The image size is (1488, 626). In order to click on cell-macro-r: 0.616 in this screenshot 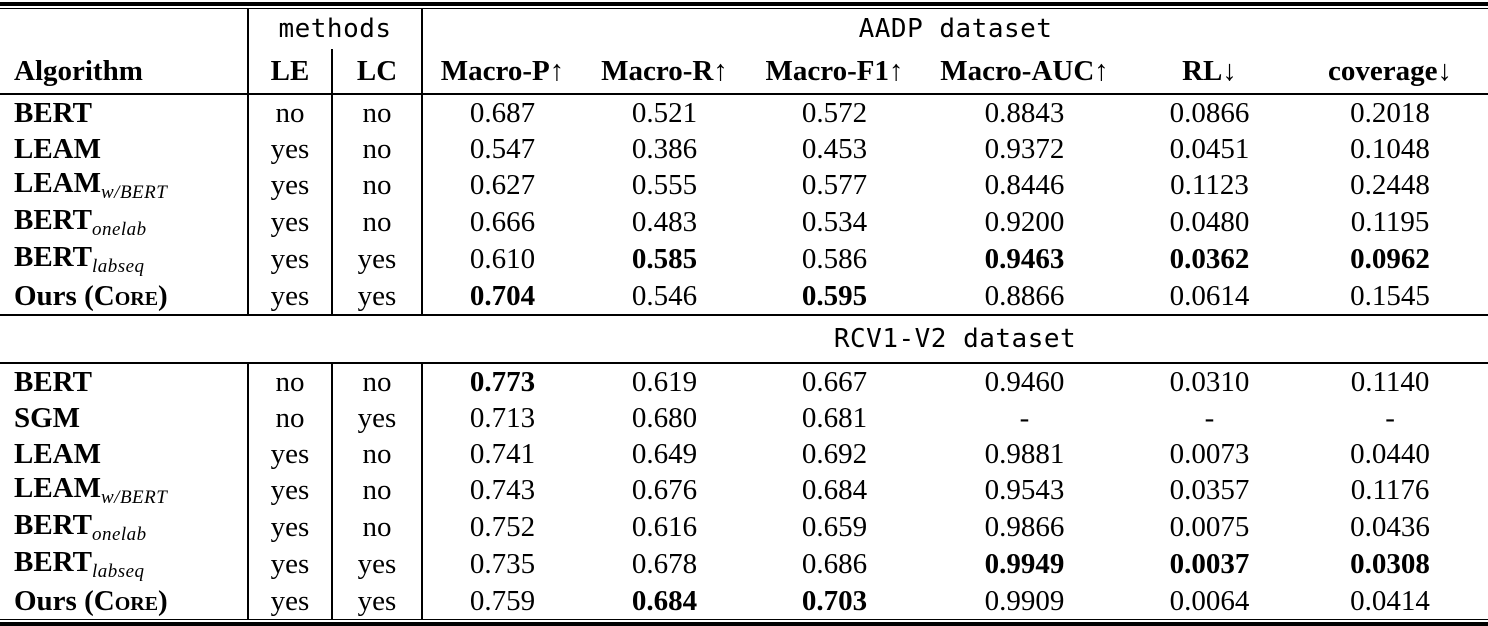, I will do `click(664, 527)`.